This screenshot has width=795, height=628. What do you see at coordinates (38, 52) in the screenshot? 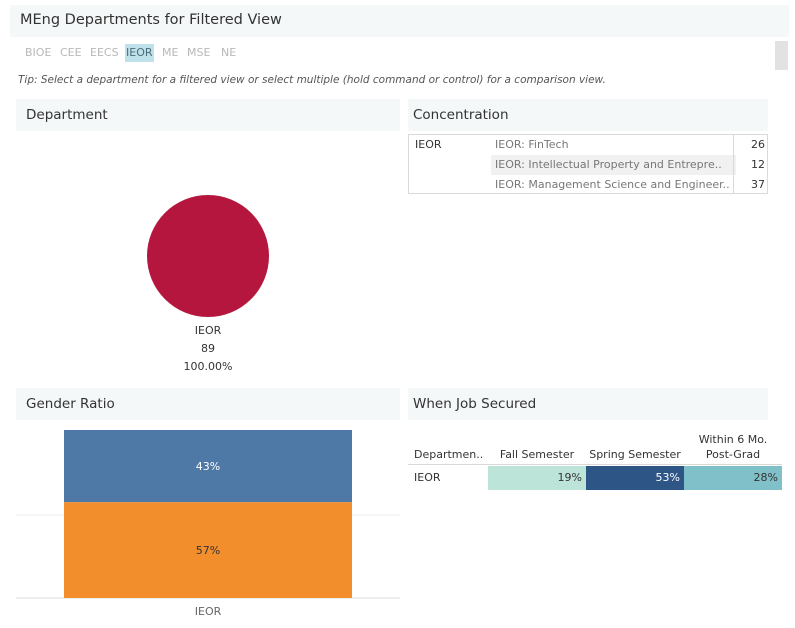
I see `filter-item-bioe: BIOE` at bounding box center [38, 52].